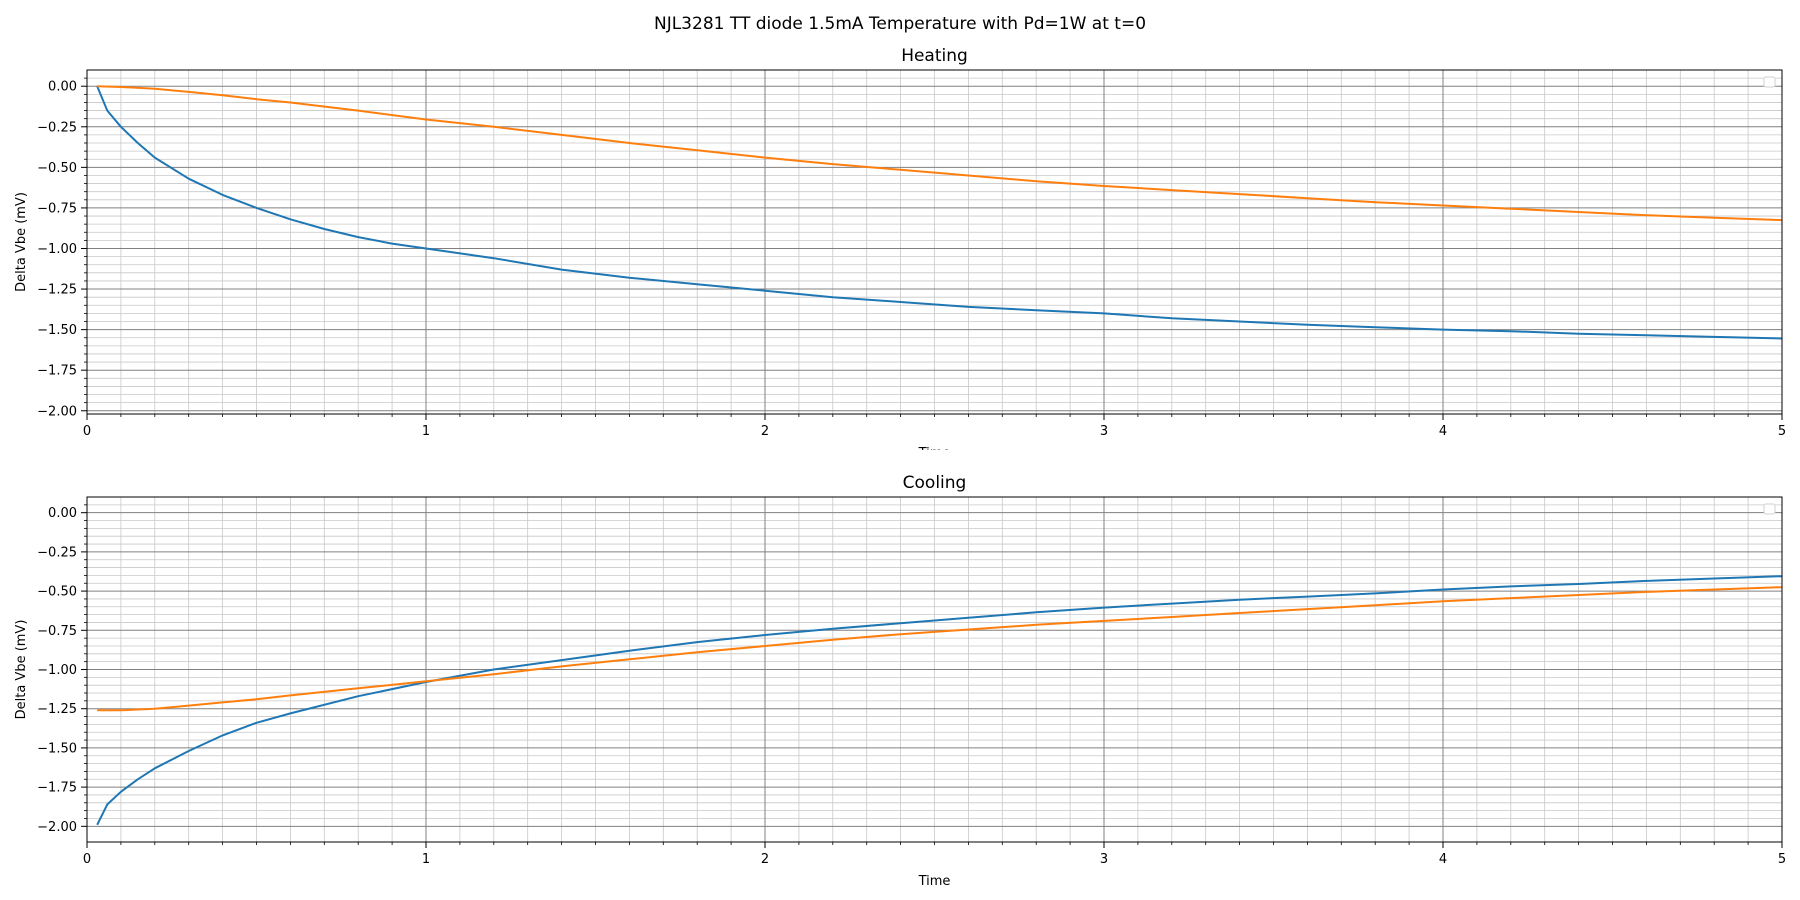 The height and width of the screenshot is (900, 1800). I want to click on chart-title: Heating, so click(934, 56).